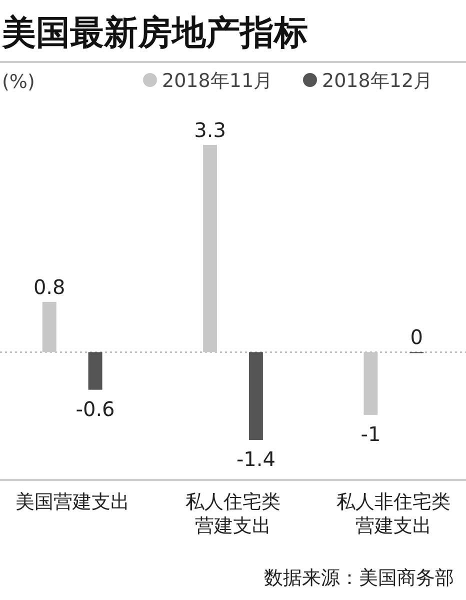 The height and width of the screenshot is (600, 466). Describe the element at coordinates (210, 130) in the screenshot. I see `data-label: 3.3` at that location.